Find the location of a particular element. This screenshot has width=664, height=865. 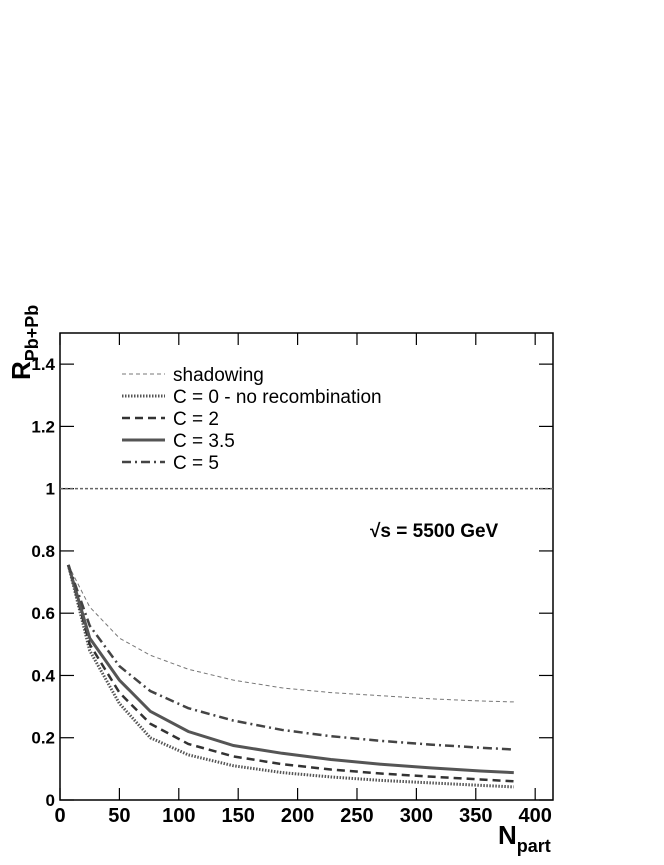

y-tick-label: 0.8 is located at coordinates (43, 551).